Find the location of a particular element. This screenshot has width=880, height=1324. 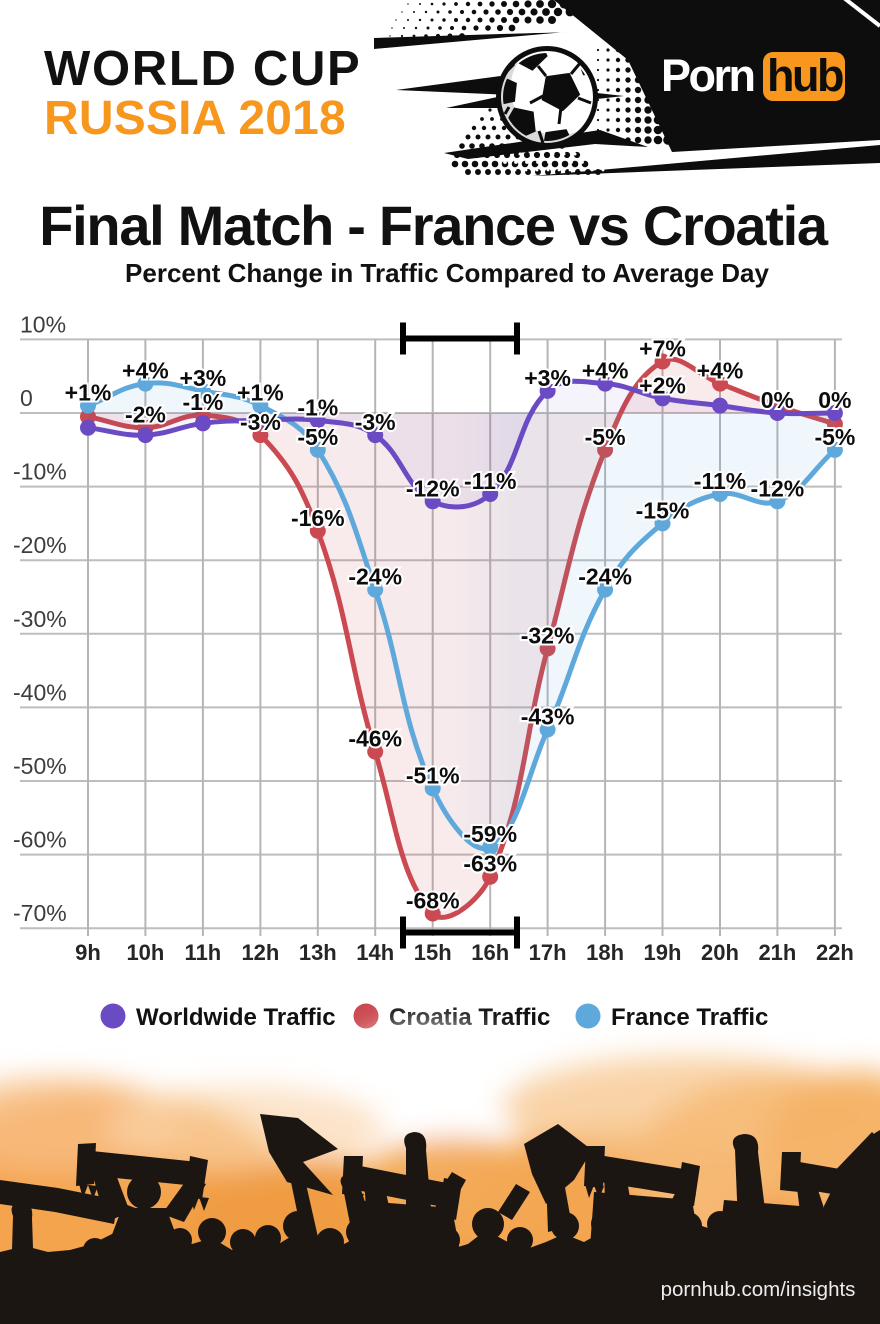

svg-text: 13h is located at coordinates (318, 952).